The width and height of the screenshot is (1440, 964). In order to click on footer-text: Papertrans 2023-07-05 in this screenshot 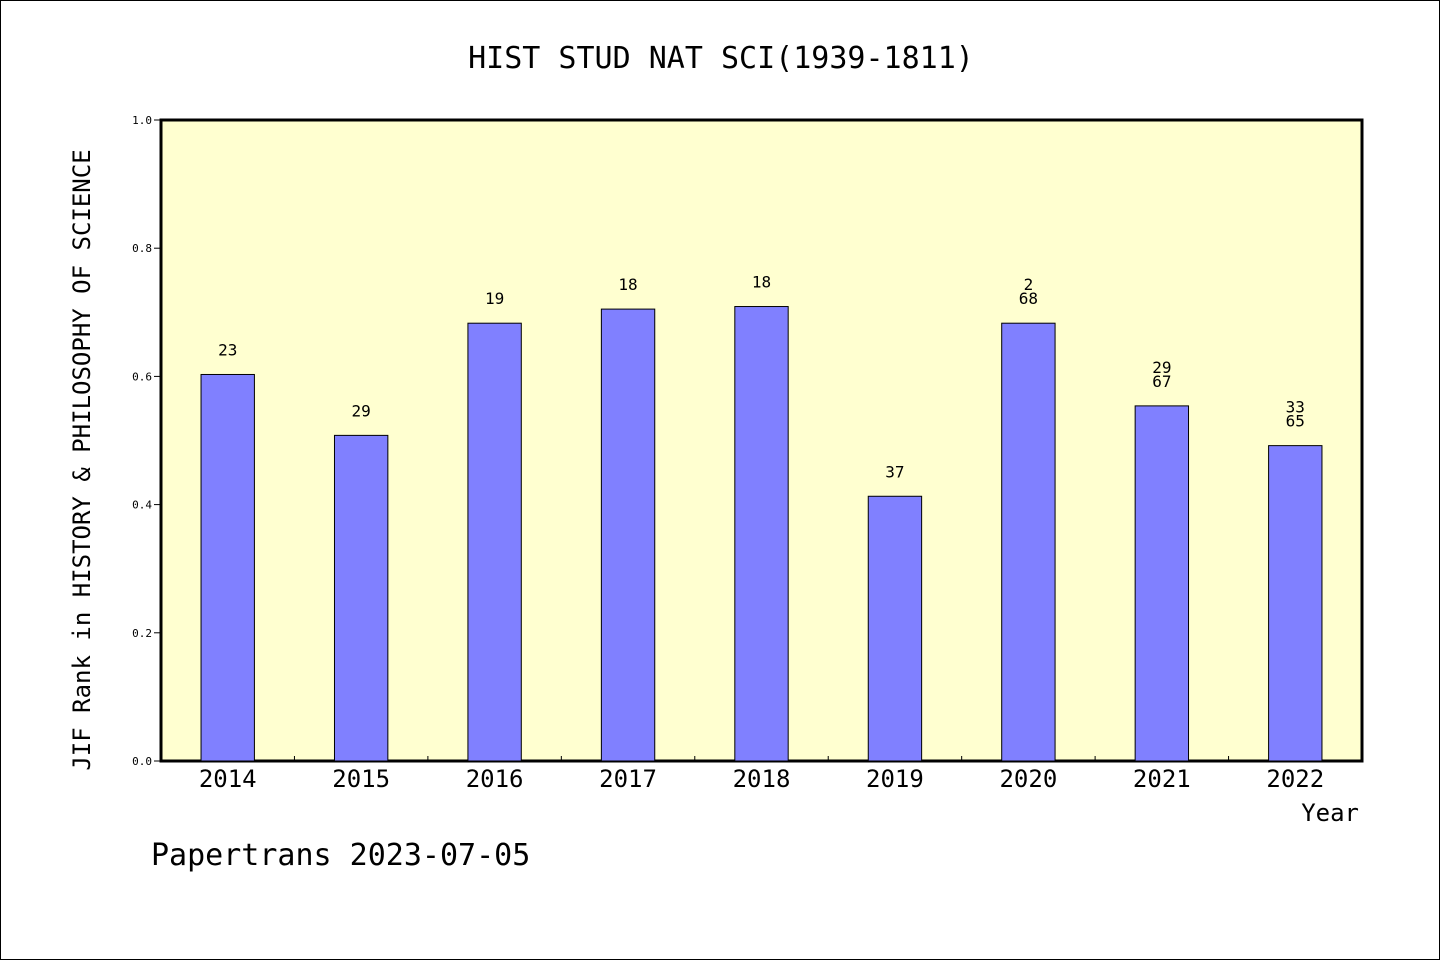, I will do `click(340, 855)`.